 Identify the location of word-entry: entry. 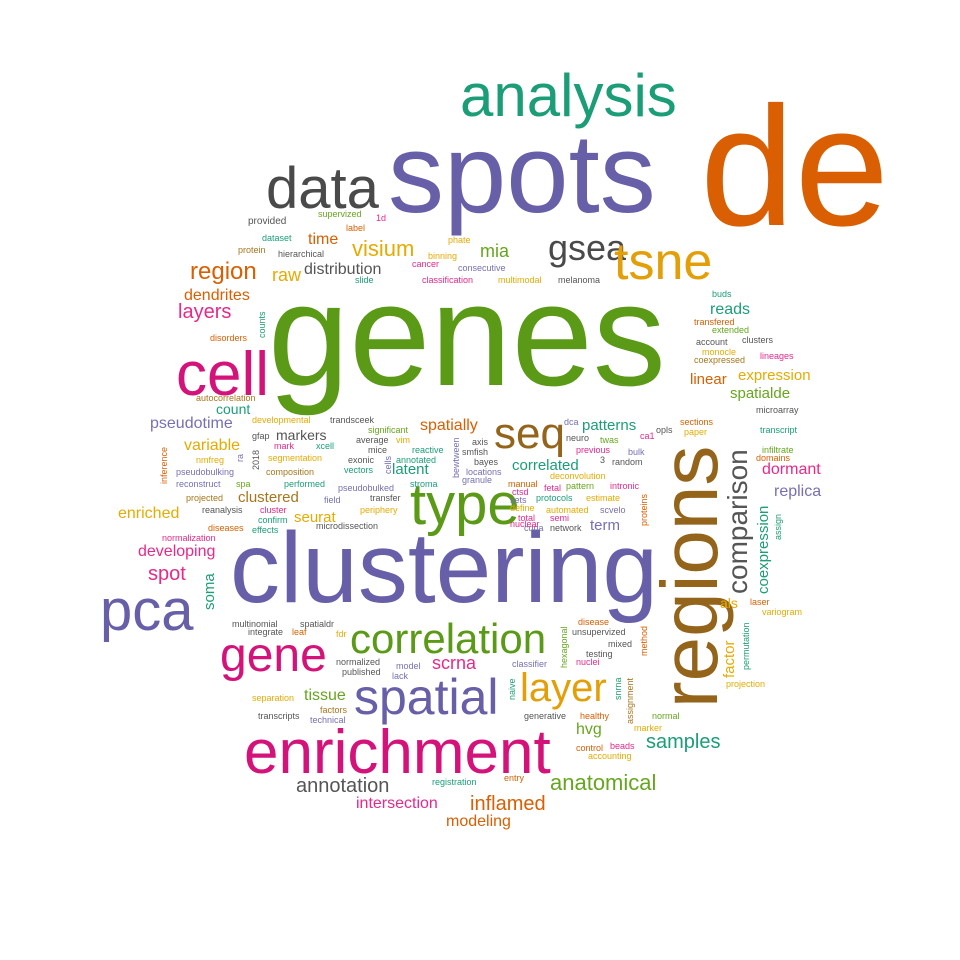
(514, 778).